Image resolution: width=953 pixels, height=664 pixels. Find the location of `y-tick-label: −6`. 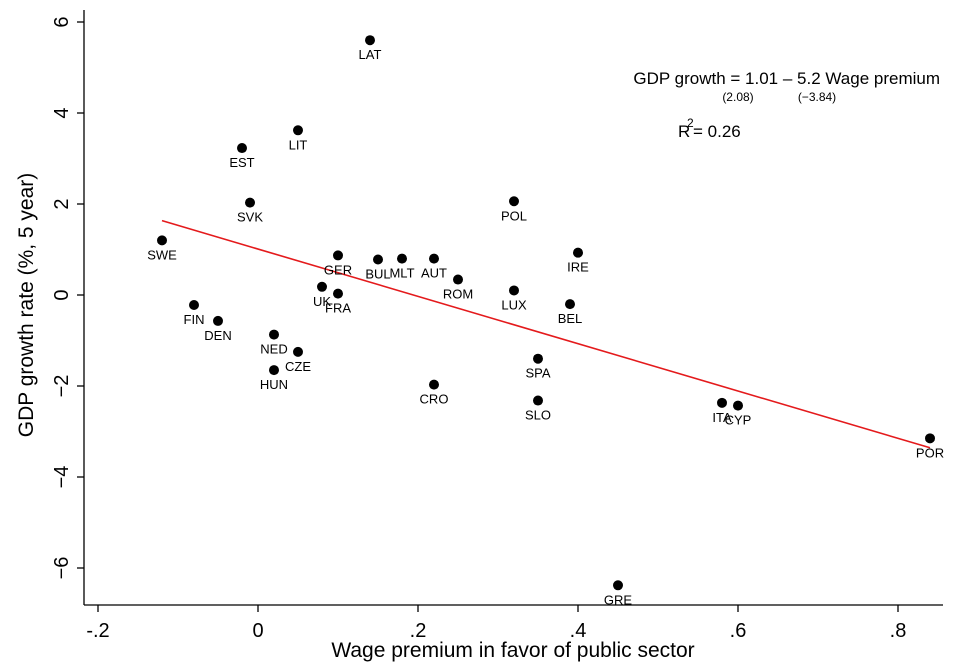

y-tick-label: −6 is located at coordinates (62, 568).